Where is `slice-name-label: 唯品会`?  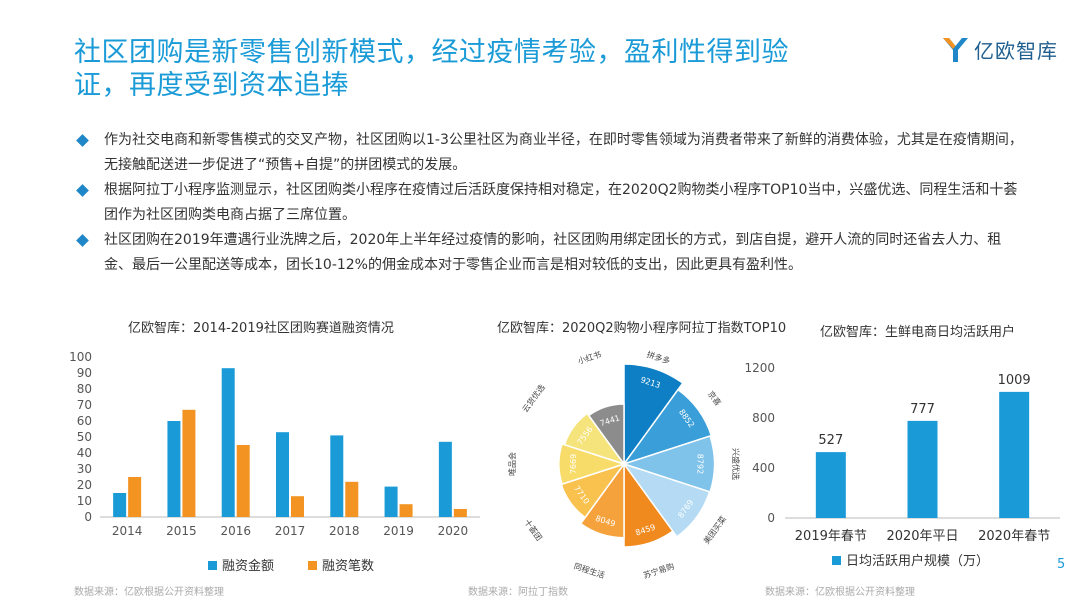
slice-name-label: 唯品会 is located at coordinates (512, 464).